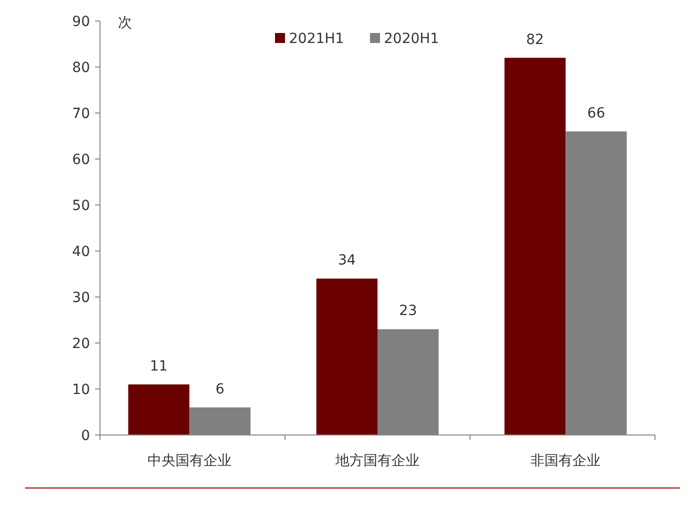  Describe the element at coordinates (189, 461) in the screenshot. I see `x-tick-label: 中央国有企业` at that location.